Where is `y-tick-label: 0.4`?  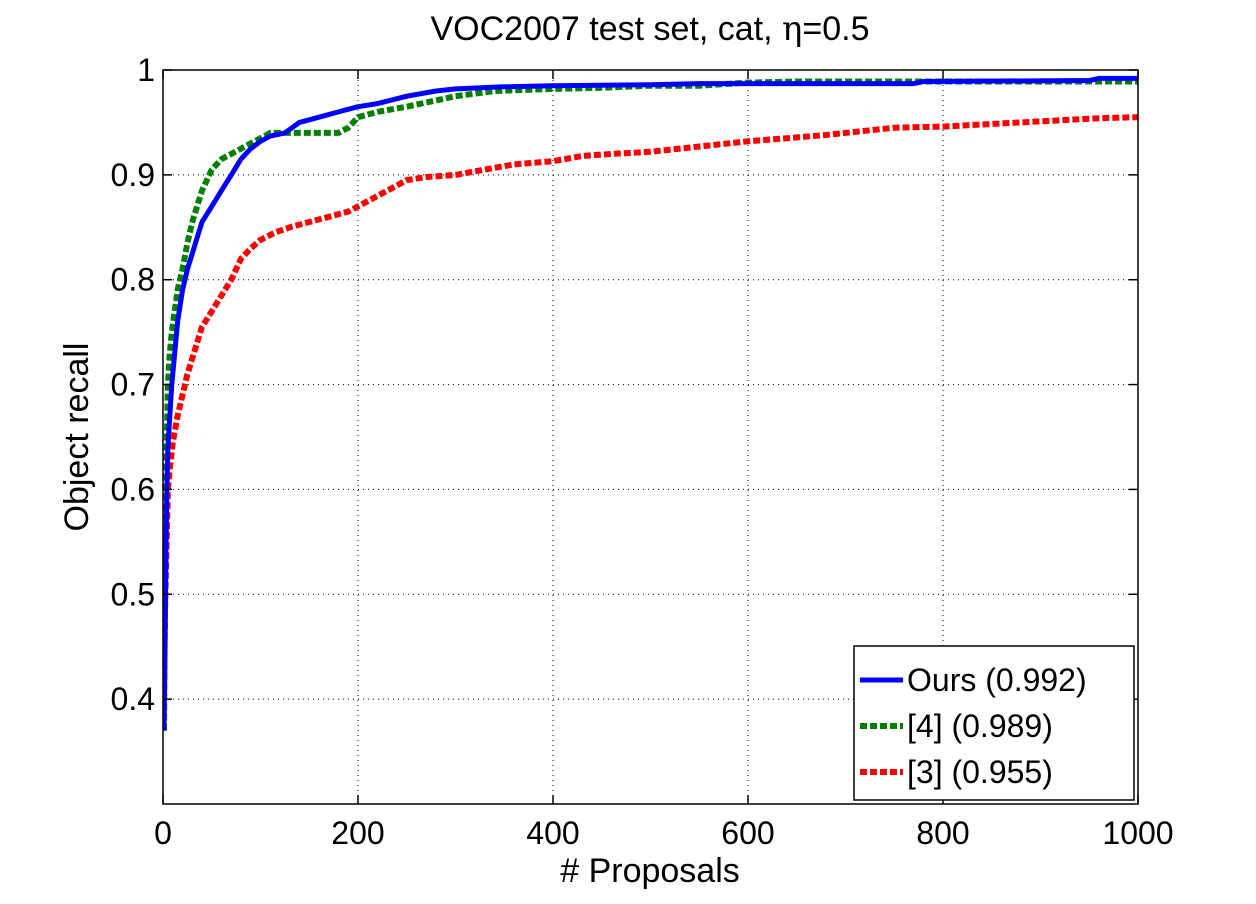
y-tick-label: 0.4 is located at coordinates (133, 699).